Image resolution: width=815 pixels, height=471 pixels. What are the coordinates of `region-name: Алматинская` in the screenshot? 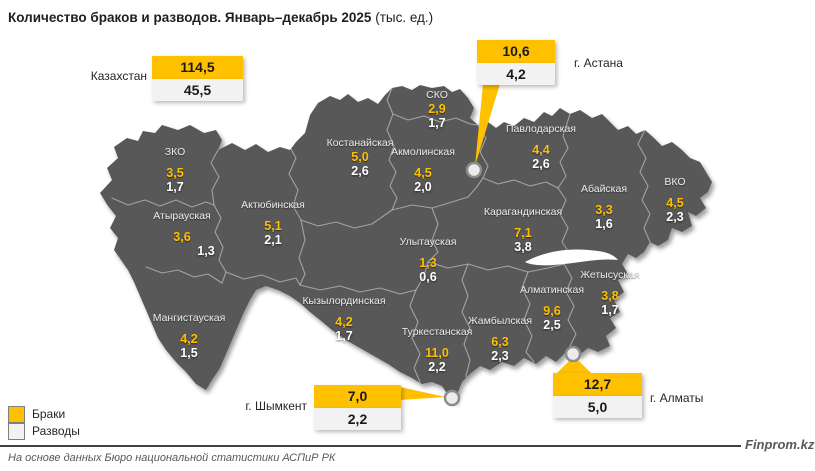 It's located at (552, 290).